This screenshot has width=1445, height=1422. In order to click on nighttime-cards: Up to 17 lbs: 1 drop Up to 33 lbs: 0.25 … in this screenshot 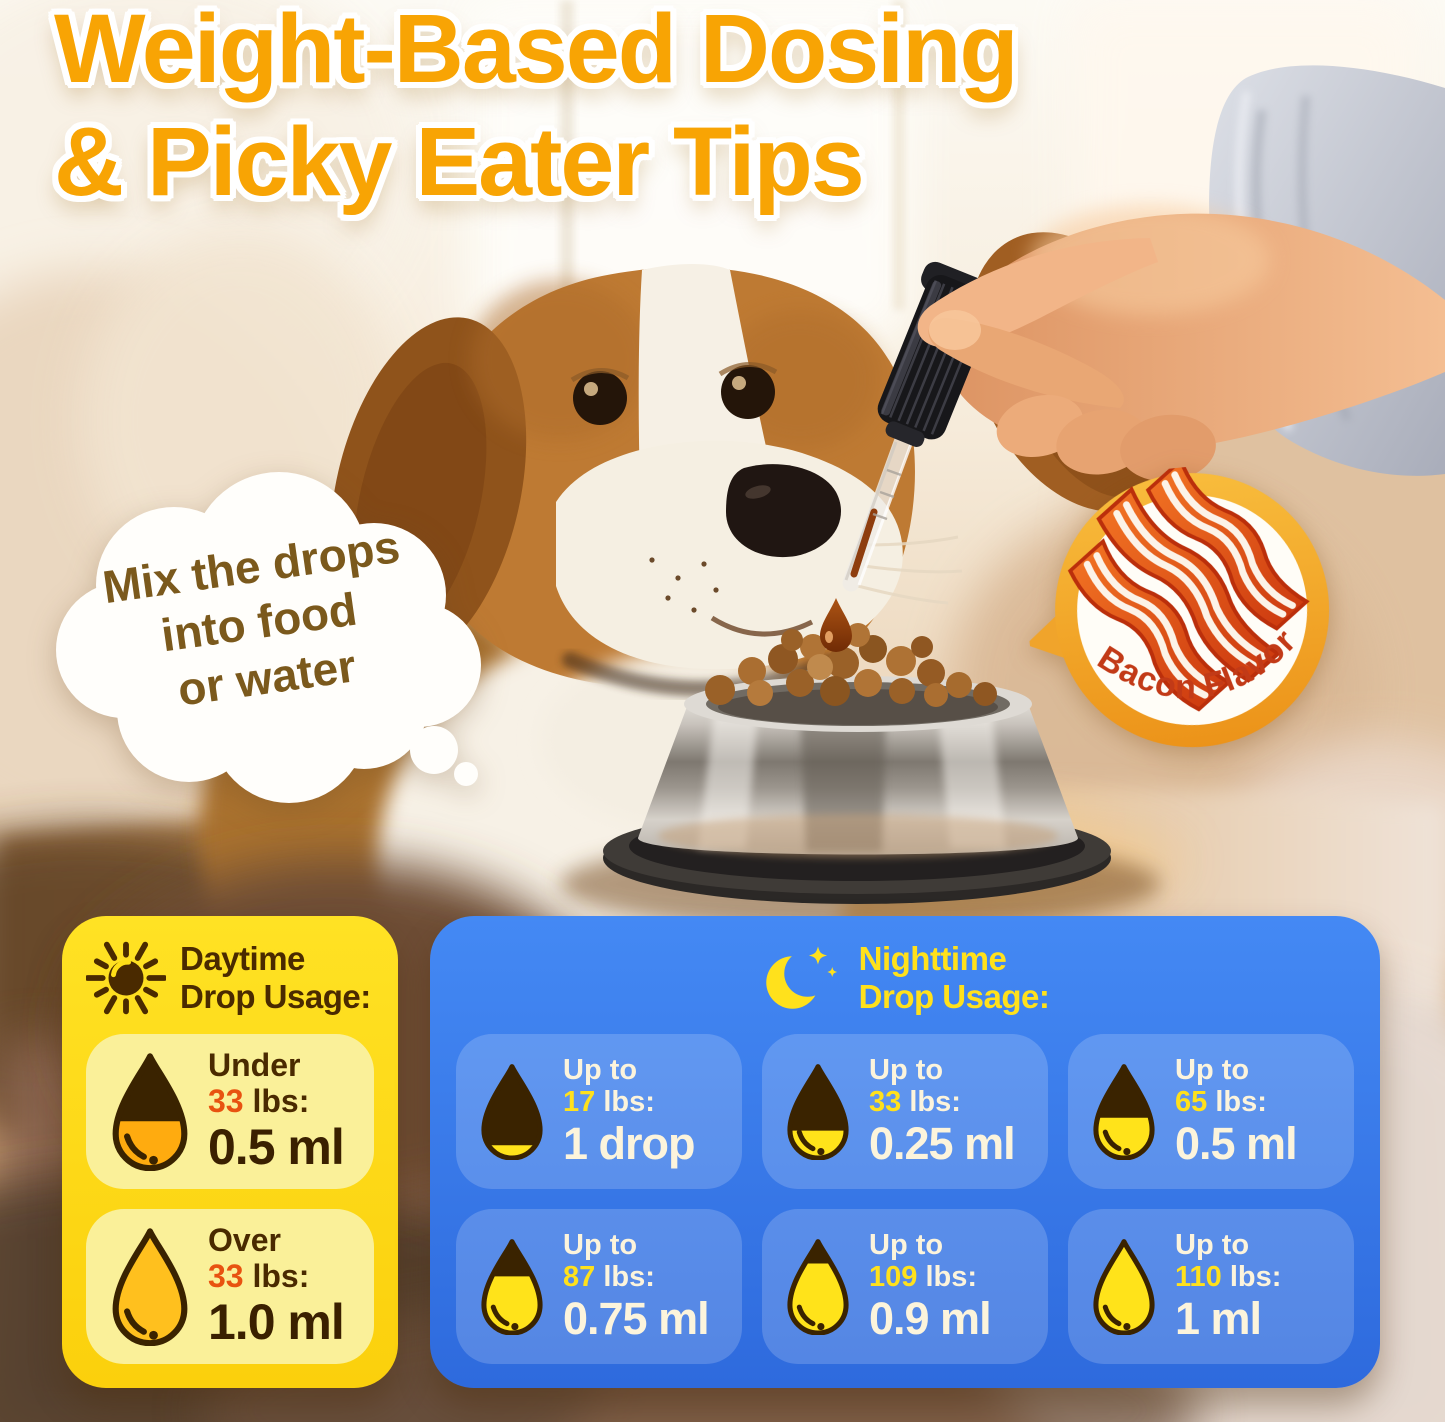, I will do `click(905, 1199)`.